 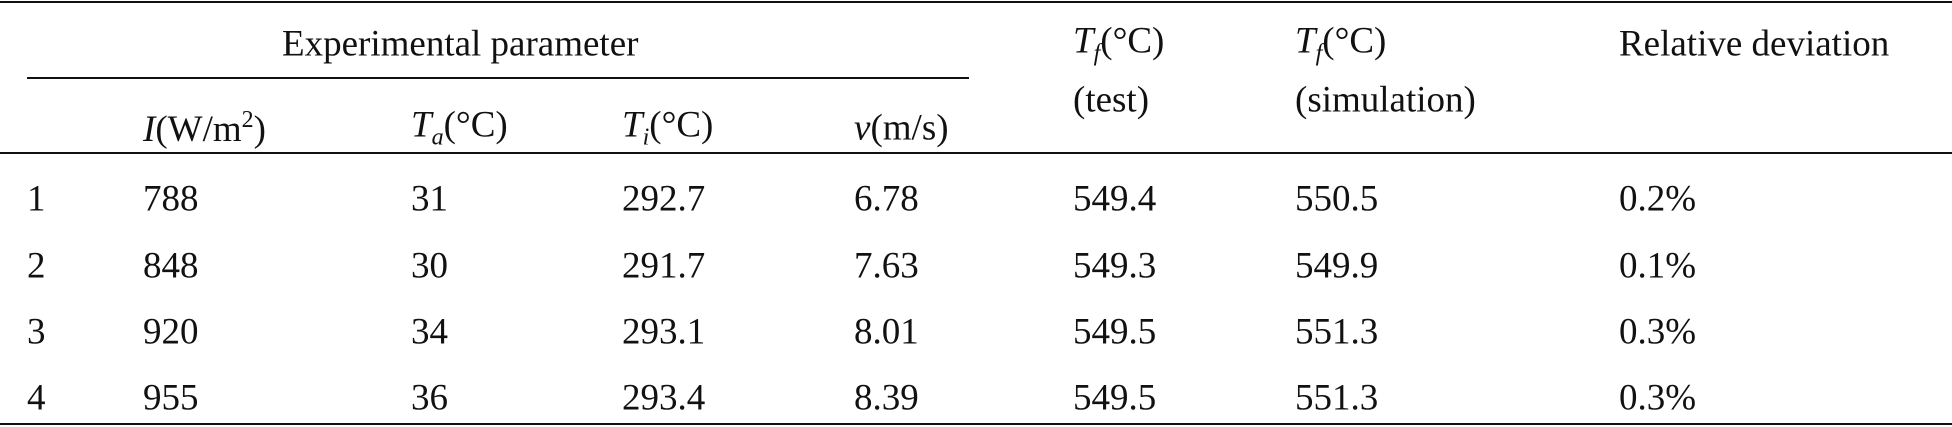 I want to click on table-cell: 8.39, so click(x=886, y=398).